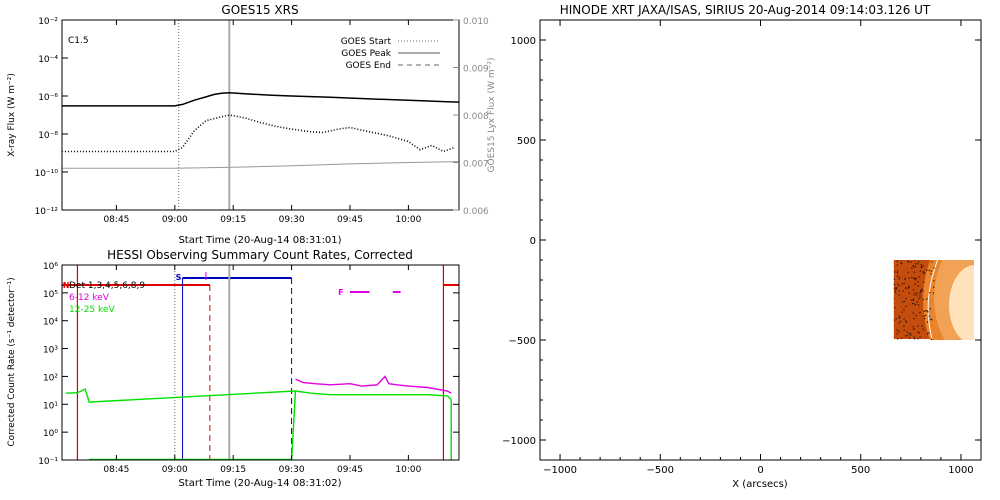 This screenshot has height=500, width=1000. I want to click on hessi-x-tick-label: 09:30, so click(292, 470).